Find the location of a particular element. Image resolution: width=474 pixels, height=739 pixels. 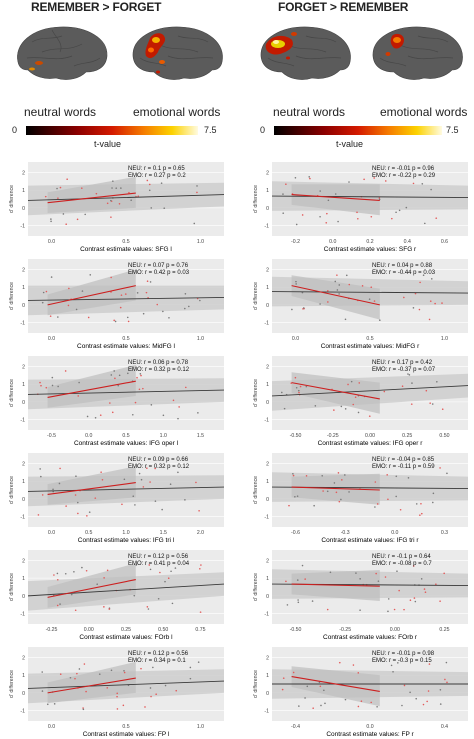

colorbar-label: t-value is located at coordinates (108, 144).